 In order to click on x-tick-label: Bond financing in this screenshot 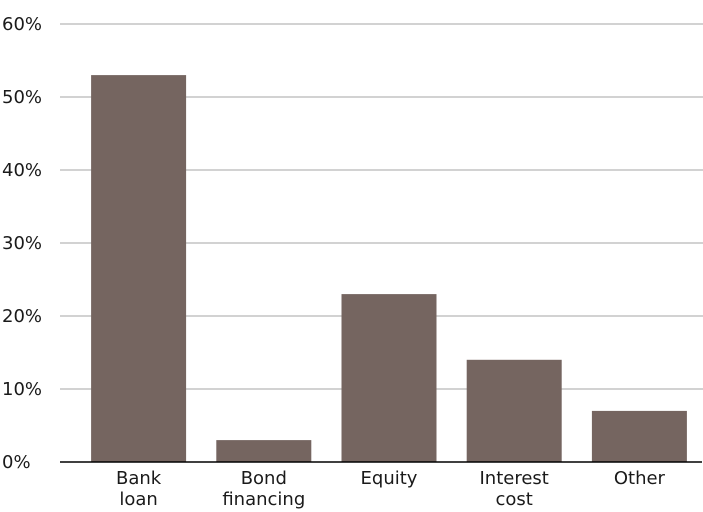, I will do `click(263, 489)`.